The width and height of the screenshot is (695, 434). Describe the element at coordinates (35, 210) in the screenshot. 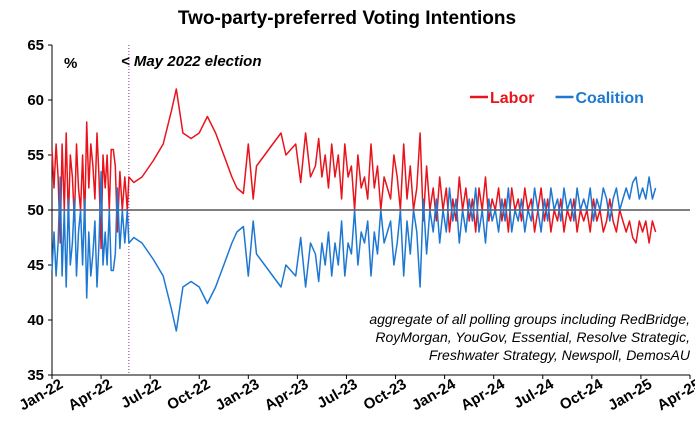

I see `y-tick-label: 50` at that location.